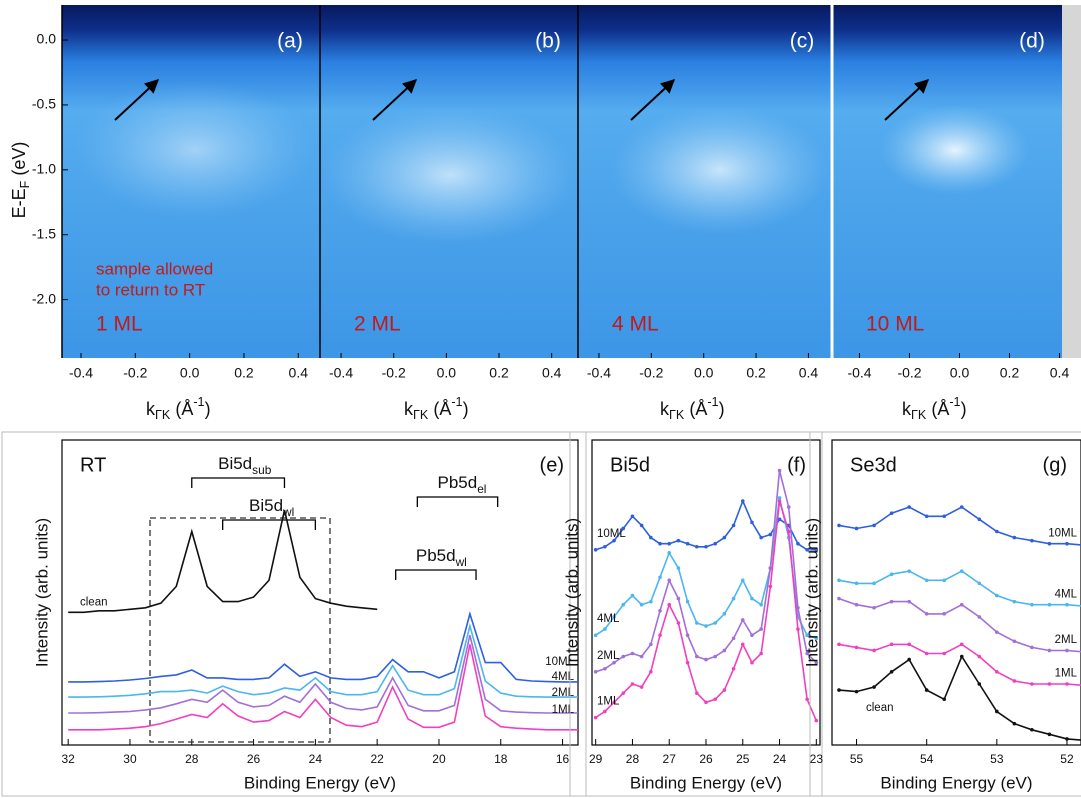  What do you see at coordinates (630, 465) in the screenshot?
I see `panel-title: Bi5d` at bounding box center [630, 465].